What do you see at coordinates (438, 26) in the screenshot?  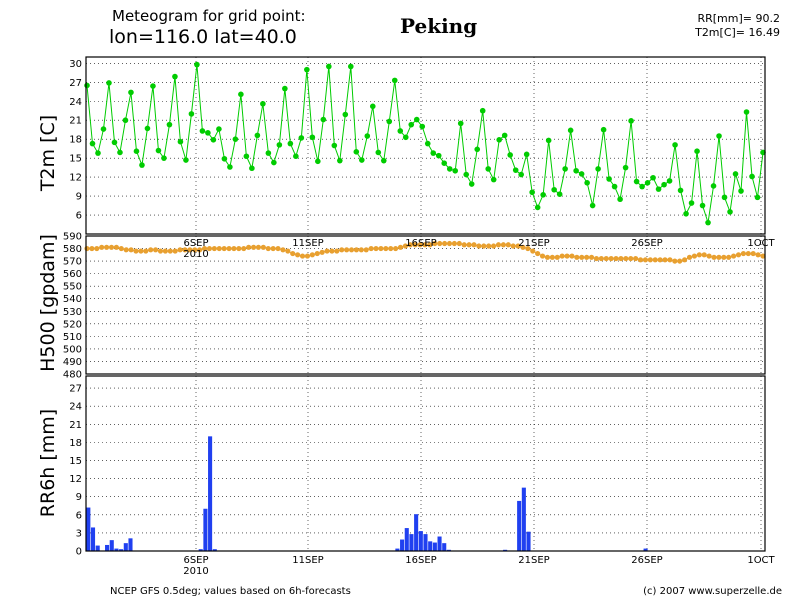 I see `city-title: Peking` at bounding box center [438, 26].